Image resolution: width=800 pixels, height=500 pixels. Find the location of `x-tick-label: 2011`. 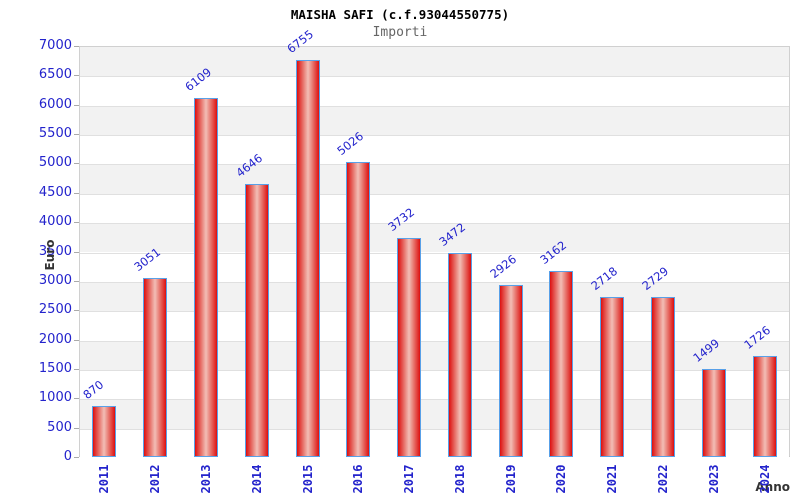

x-tick-label: 2011 is located at coordinates (104, 479).